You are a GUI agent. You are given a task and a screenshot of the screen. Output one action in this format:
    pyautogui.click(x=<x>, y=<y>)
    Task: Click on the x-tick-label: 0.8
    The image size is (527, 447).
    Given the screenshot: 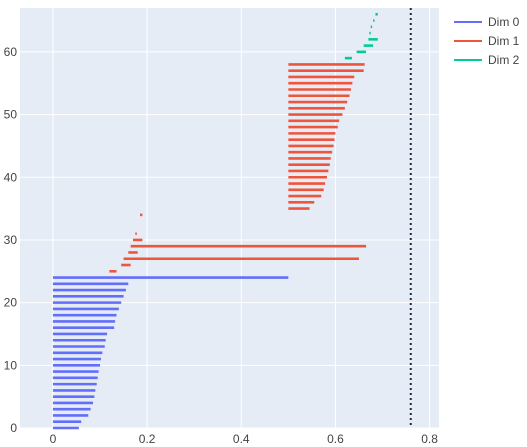 What is the action you would take?
    pyautogui.click(x=429, y=439)
    